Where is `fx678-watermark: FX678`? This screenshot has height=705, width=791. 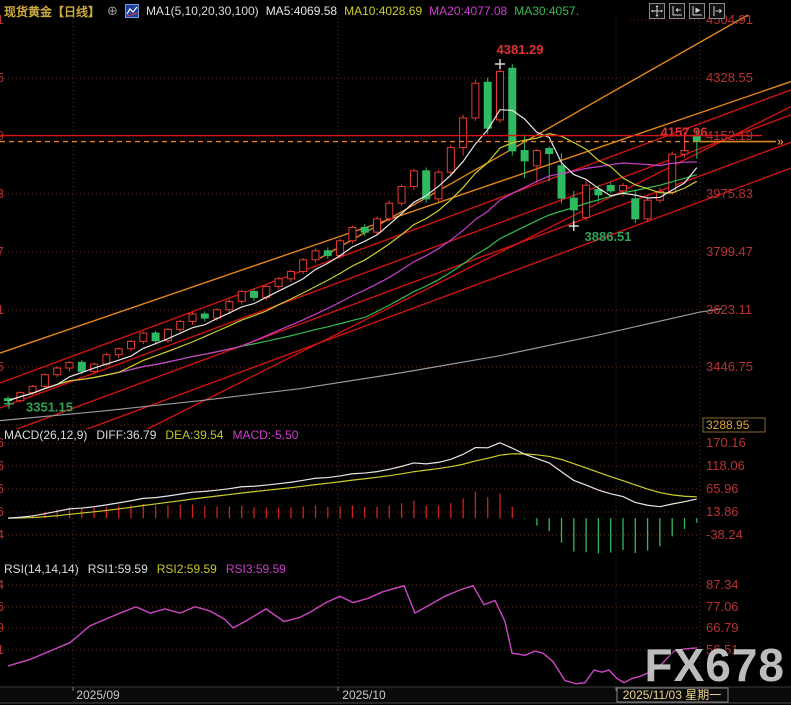
fx678-watermark: FX678 is located at coordinates (714, 665).